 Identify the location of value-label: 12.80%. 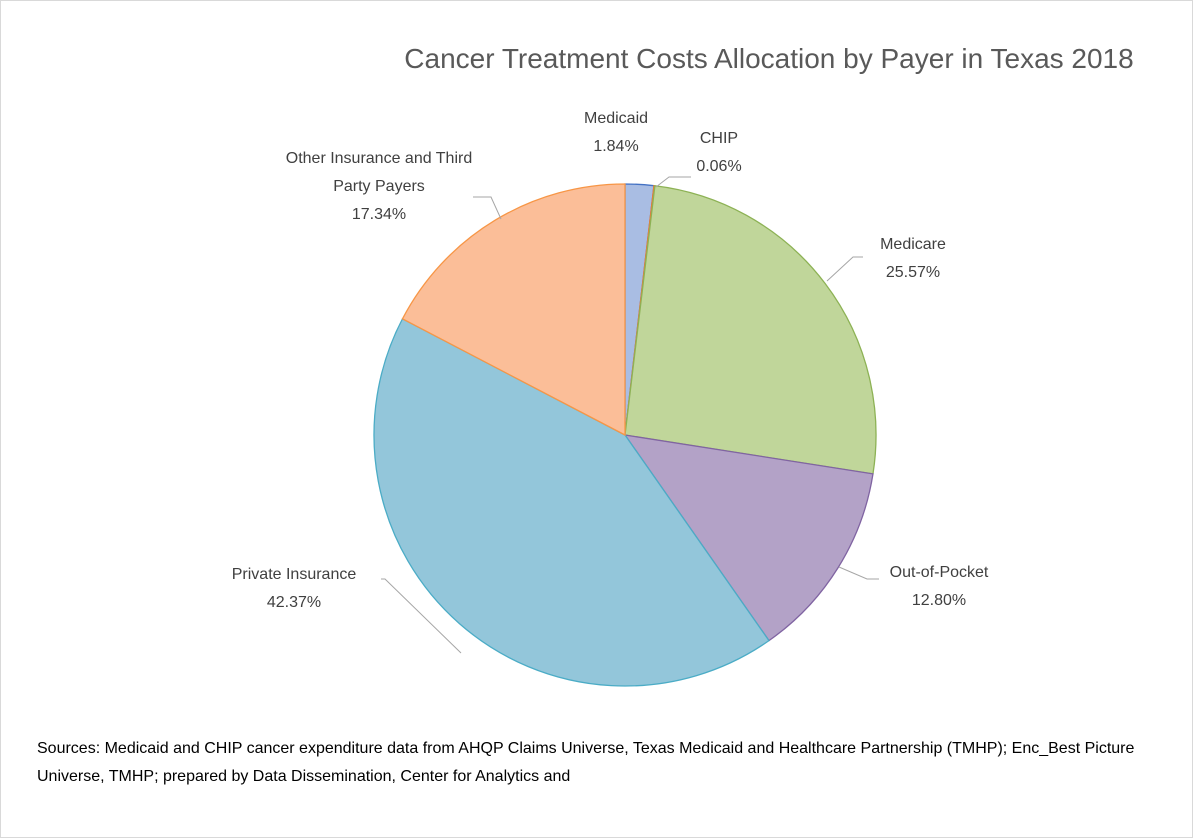
(939, 600).